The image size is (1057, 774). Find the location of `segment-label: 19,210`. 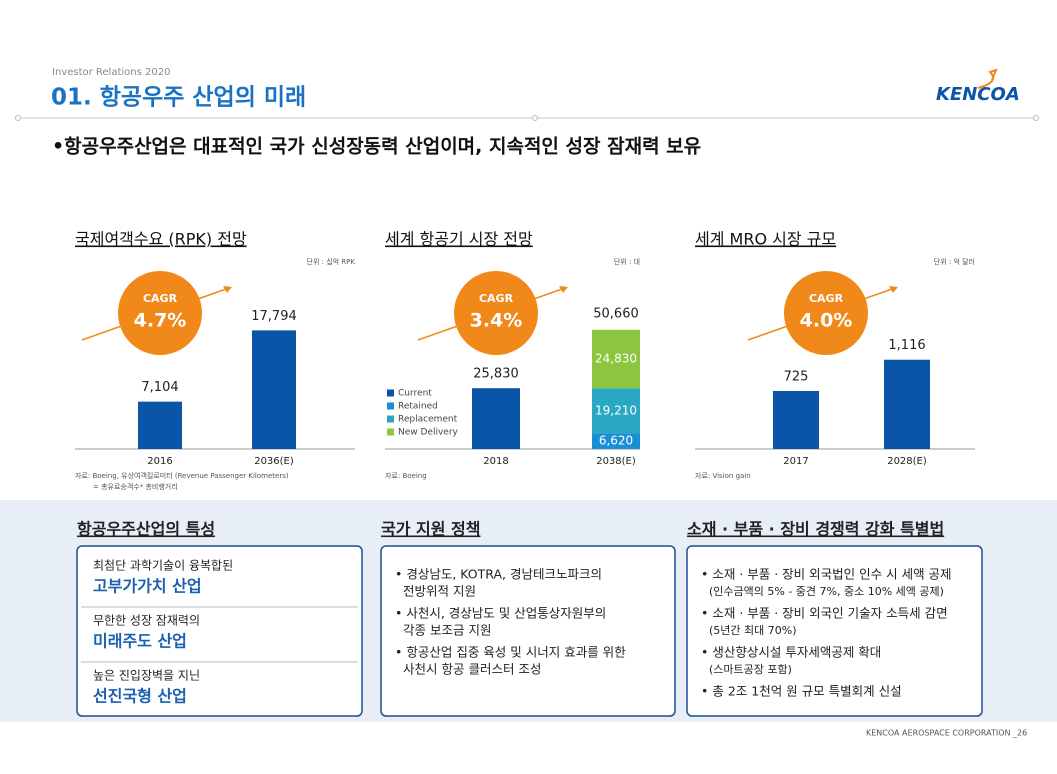

segment-label: 19,210 is located at coordinates (616, 410).